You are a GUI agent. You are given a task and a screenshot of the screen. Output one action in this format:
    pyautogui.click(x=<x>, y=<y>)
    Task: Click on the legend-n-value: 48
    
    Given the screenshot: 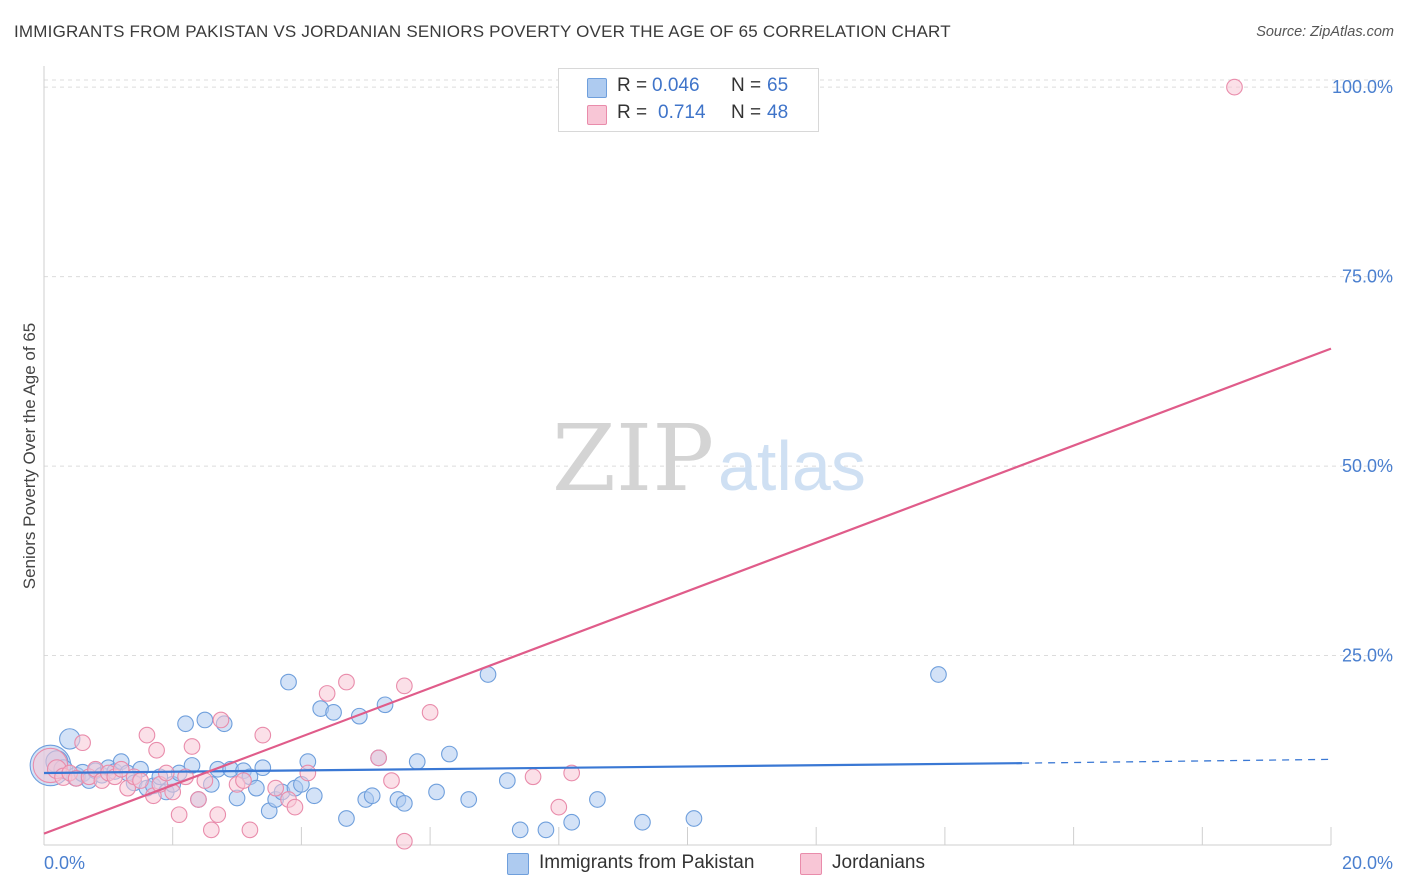 What is the action you would take?
    pyautogui.click(x=778, y=112)
    